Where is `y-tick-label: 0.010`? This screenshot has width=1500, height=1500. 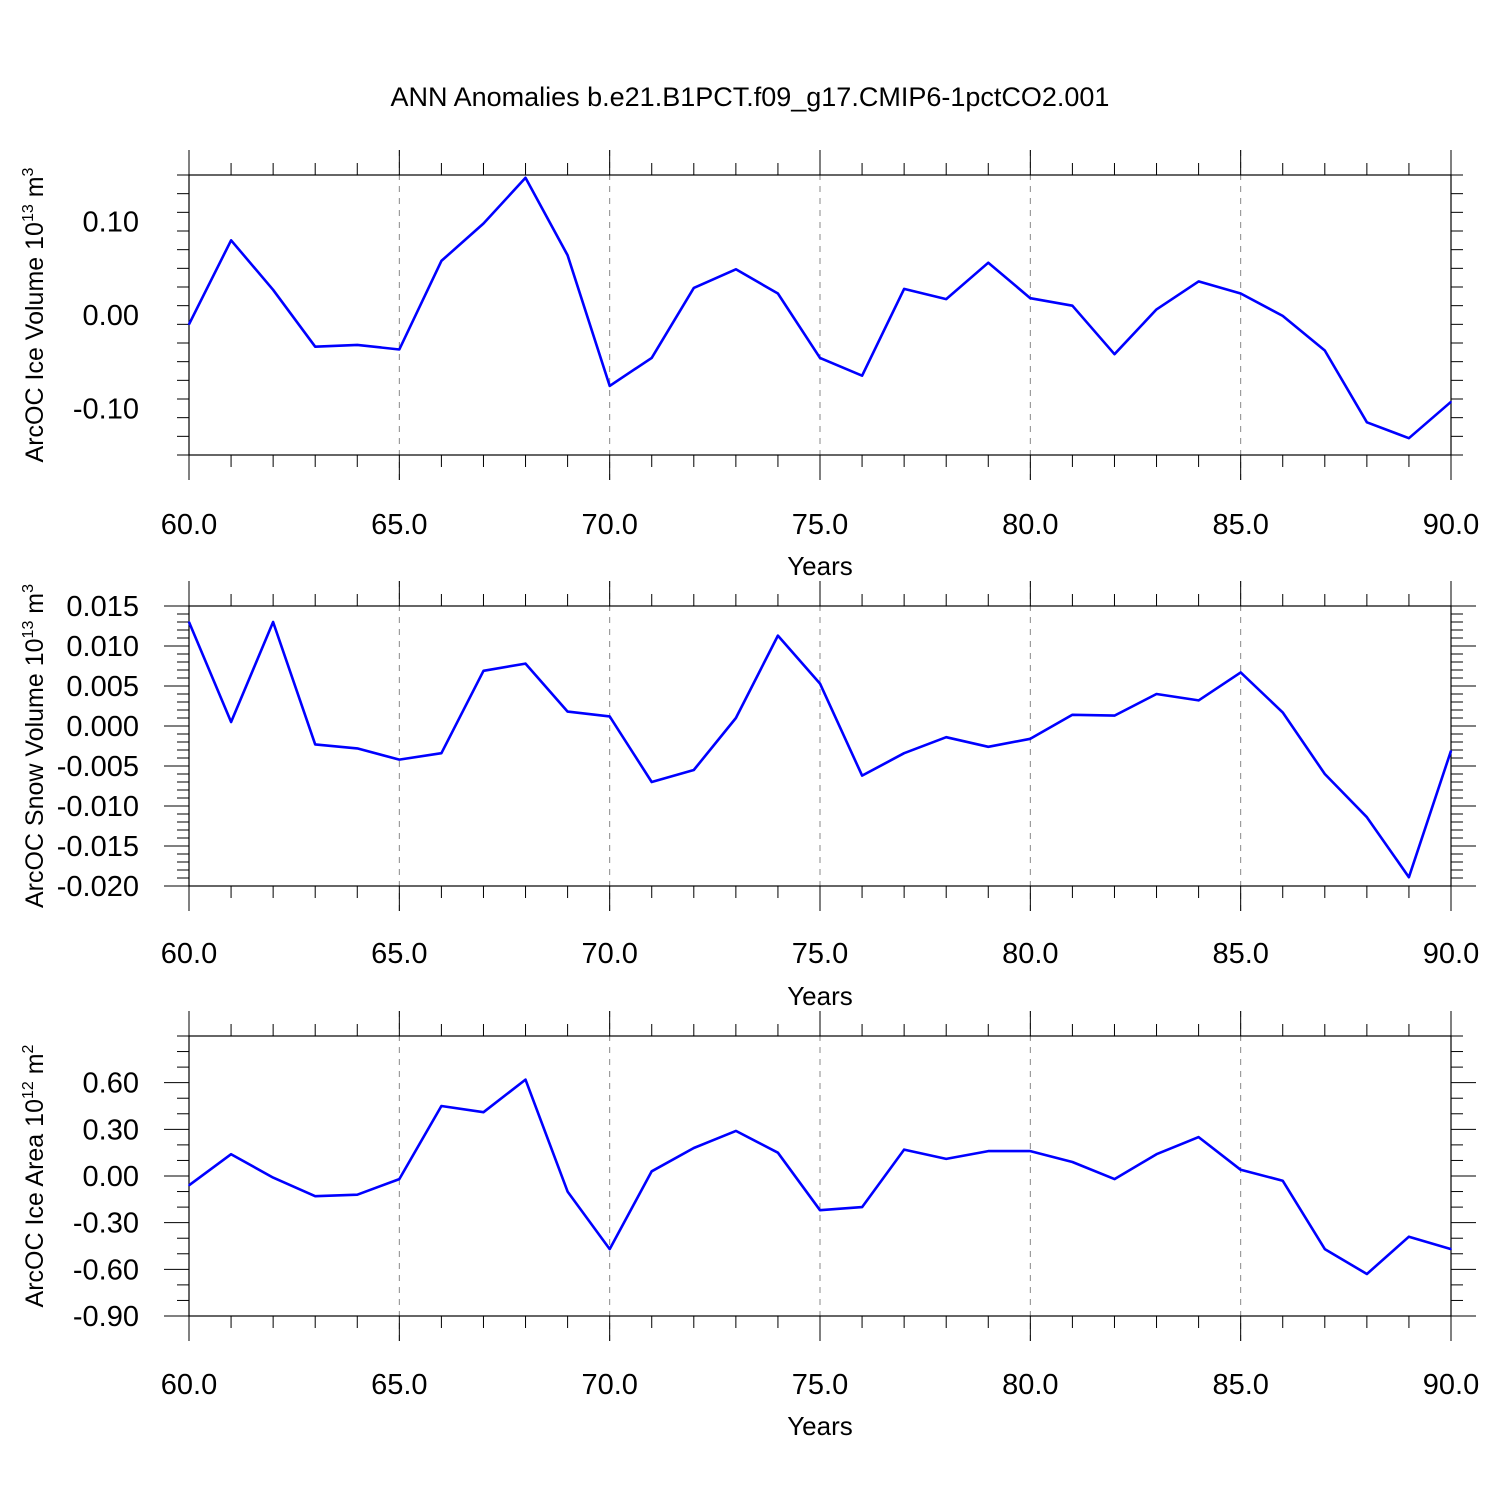
y-tick-label: 0.010 is located at coordinates (102, 647).